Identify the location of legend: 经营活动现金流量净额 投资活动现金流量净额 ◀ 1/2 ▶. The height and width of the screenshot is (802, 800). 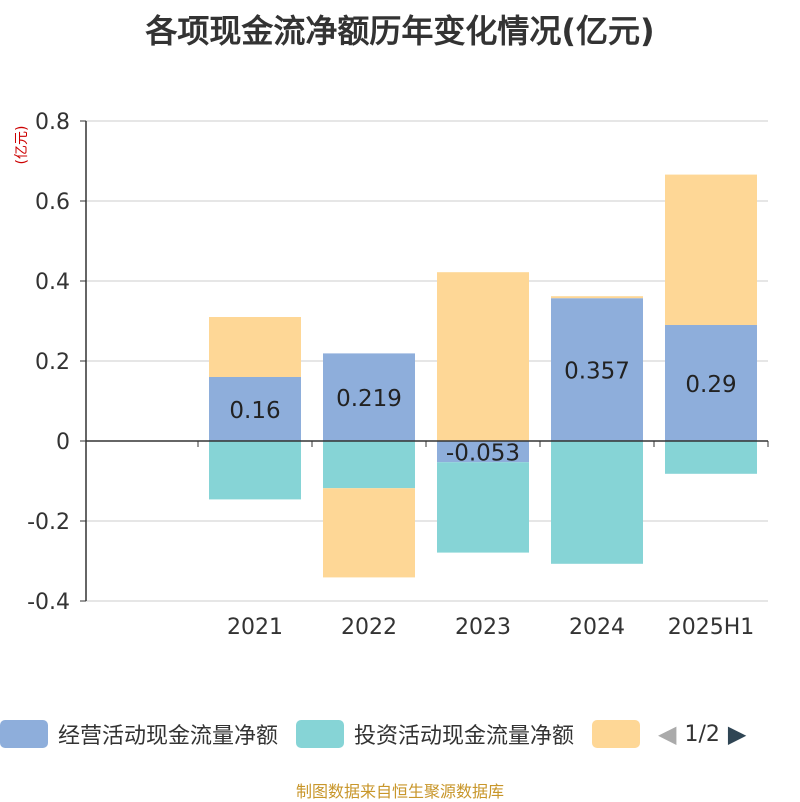
(400, 734).